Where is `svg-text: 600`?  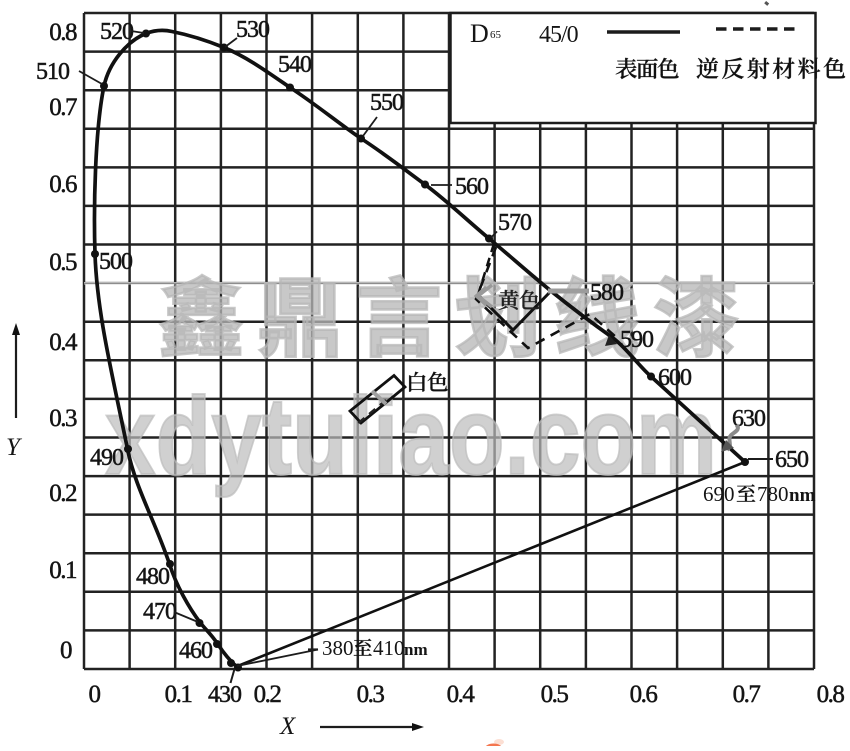
svg-text: 600 is located at coordinates (675, 378).